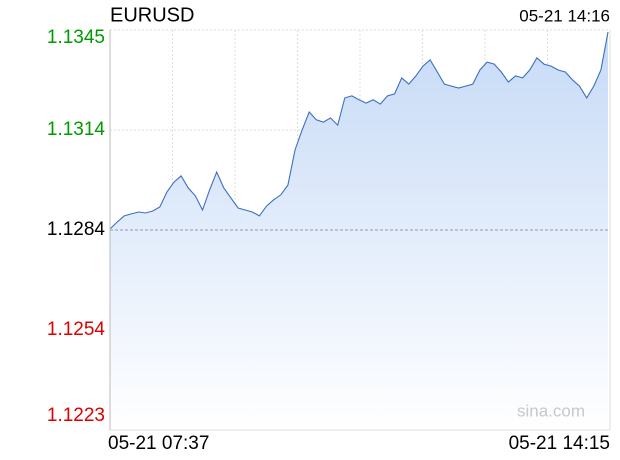 The image size is (620, 460). What do you see at coordinates (76, 37) in the screenshot?
I see `y-tick-label: 1.1345` at bounding box center [76, 37].